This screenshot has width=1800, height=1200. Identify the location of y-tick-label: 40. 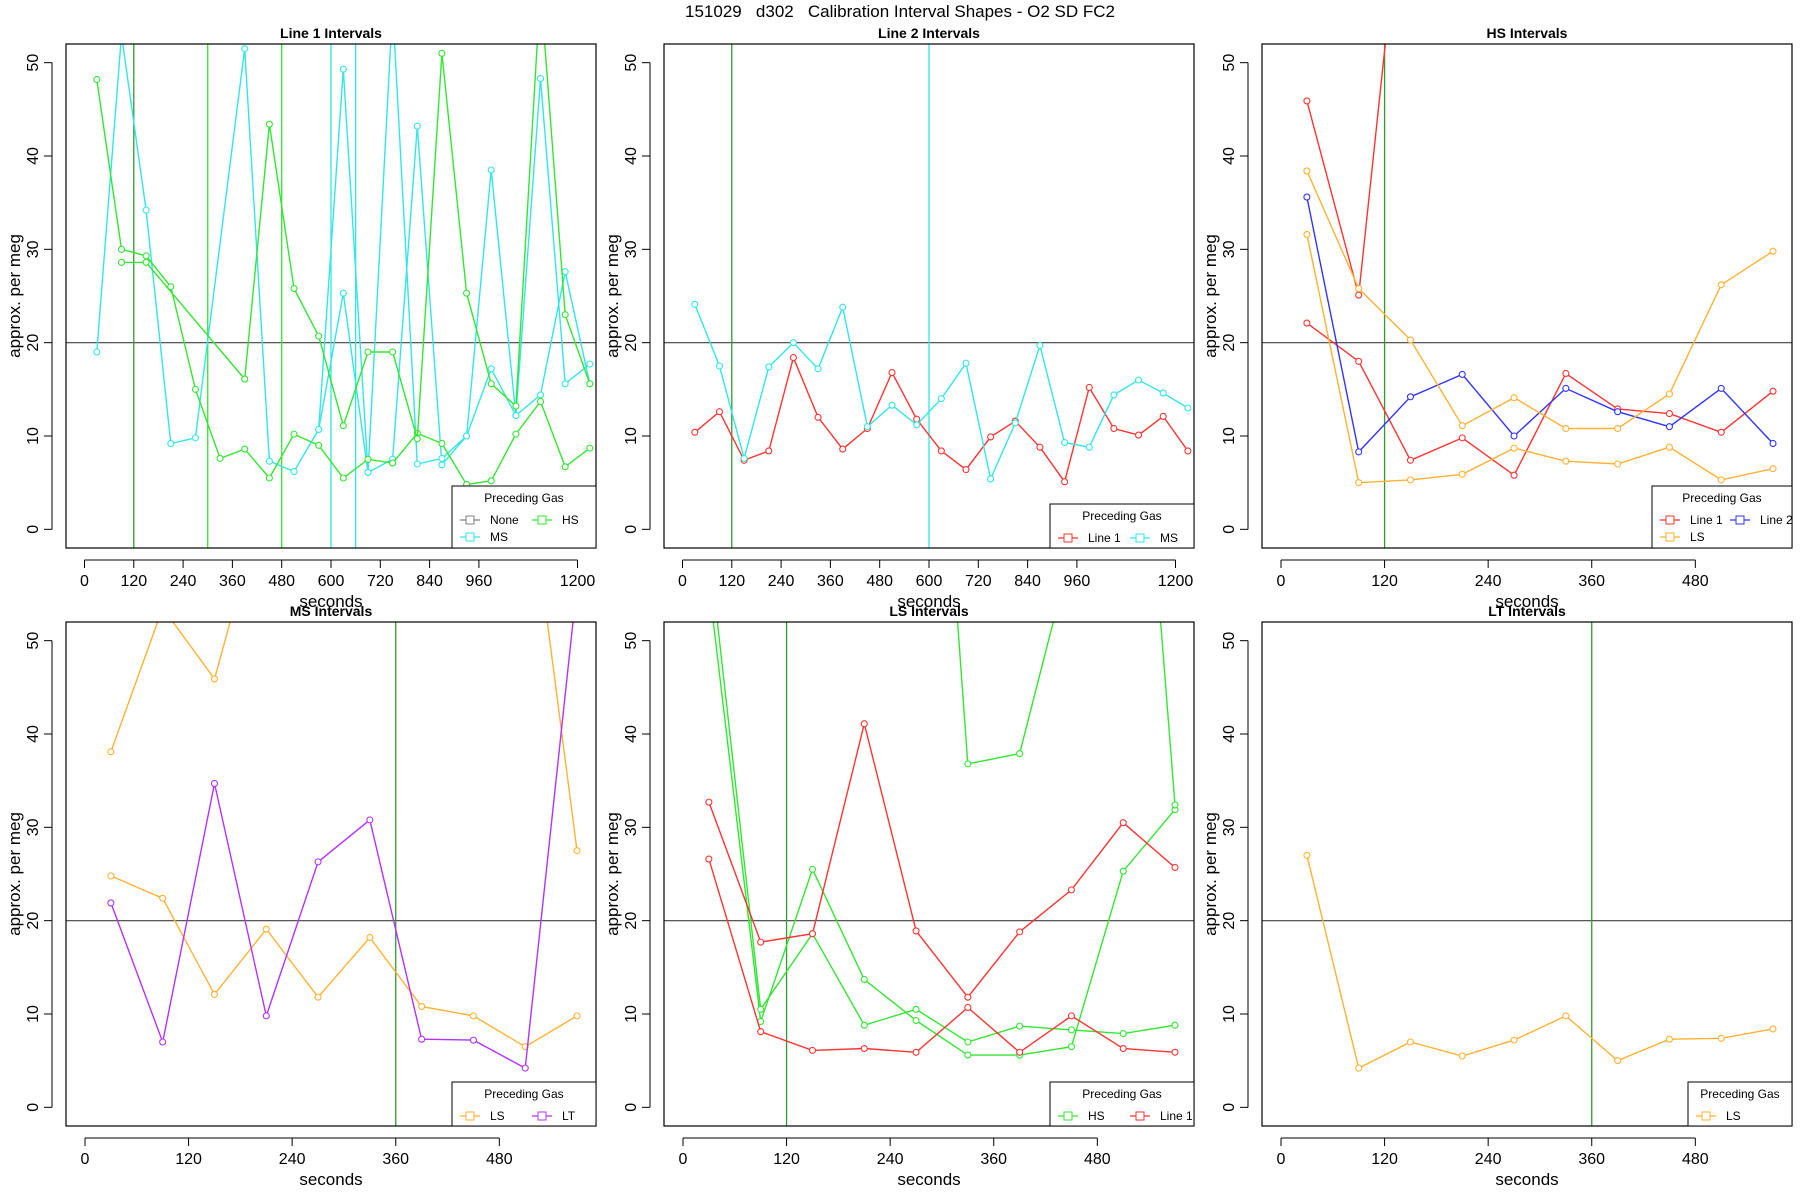
(631, 156).